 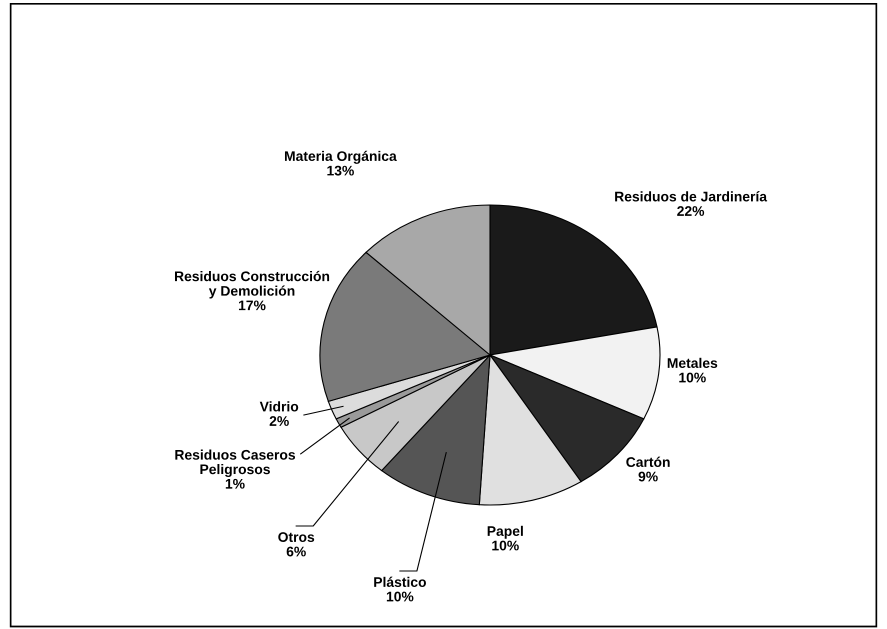 I want to click on slice-label: Materia Orgánica, so click(x=340, y=157).